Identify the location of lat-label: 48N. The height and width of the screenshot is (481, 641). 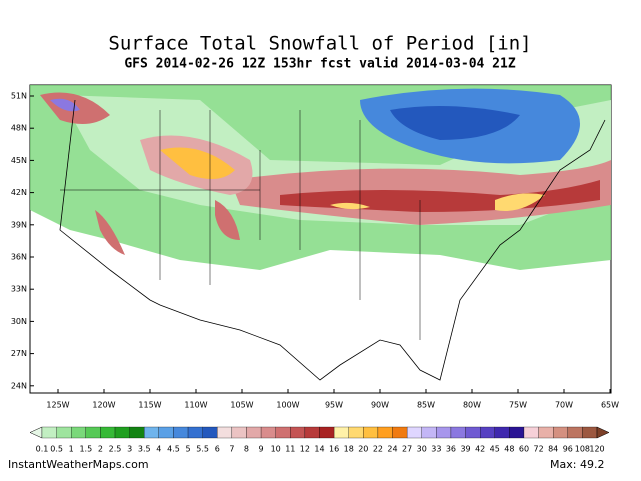
(19, 128).